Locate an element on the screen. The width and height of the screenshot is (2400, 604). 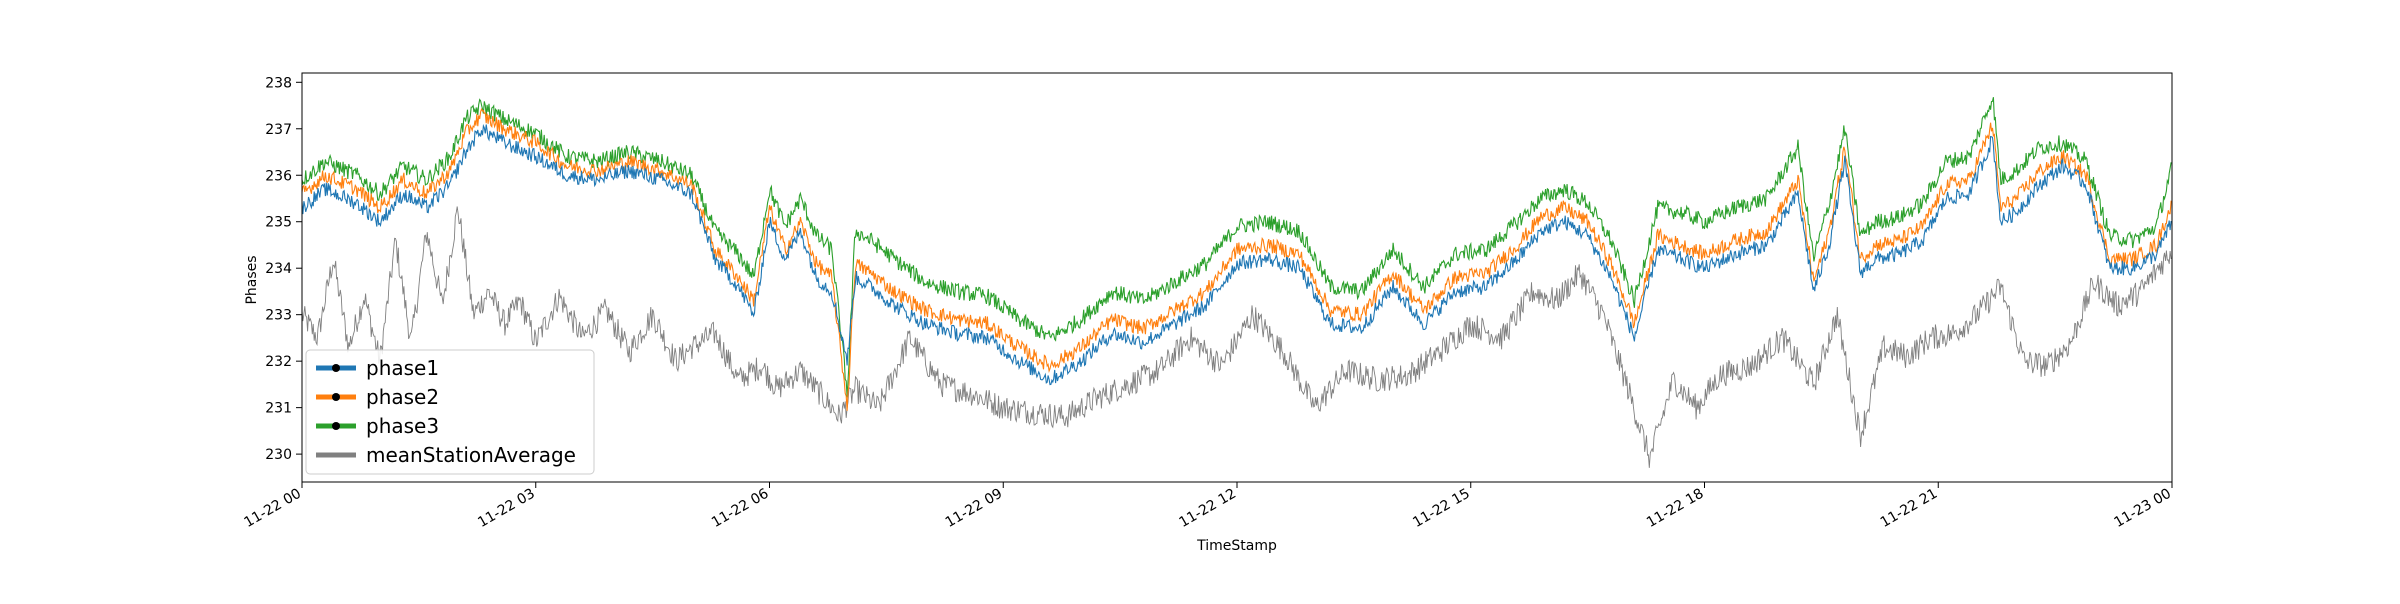
y-tick-label: 232 is located at coordinates (278, 362).